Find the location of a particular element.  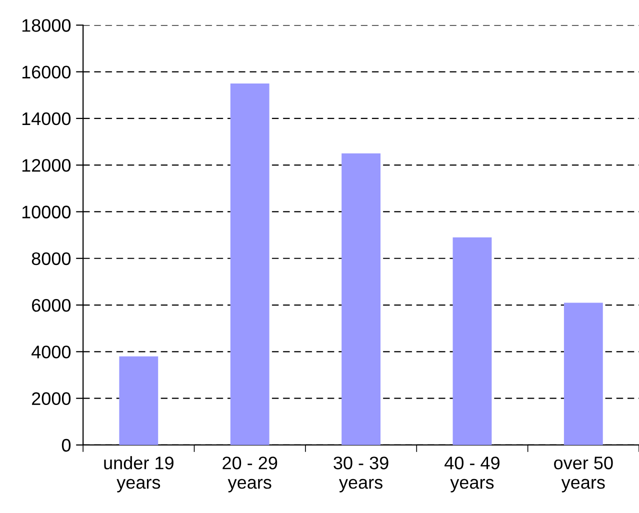

y-tick-label: 16000 is located at coordinates (46, 72).